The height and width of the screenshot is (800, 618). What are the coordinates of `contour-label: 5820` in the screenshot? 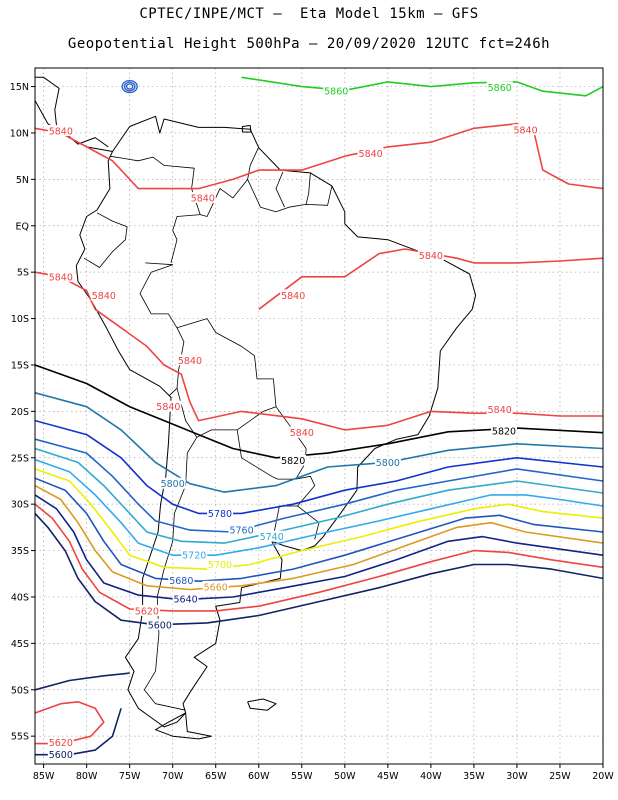 It's located at (504, 431).